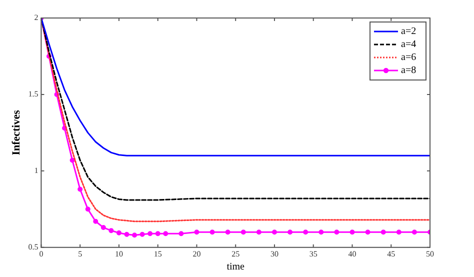 This screenshot has width=474, height=277. Describe the element at coordinates (36, 17) in the screenshot. I see `y-tick-label: 2` at that location.